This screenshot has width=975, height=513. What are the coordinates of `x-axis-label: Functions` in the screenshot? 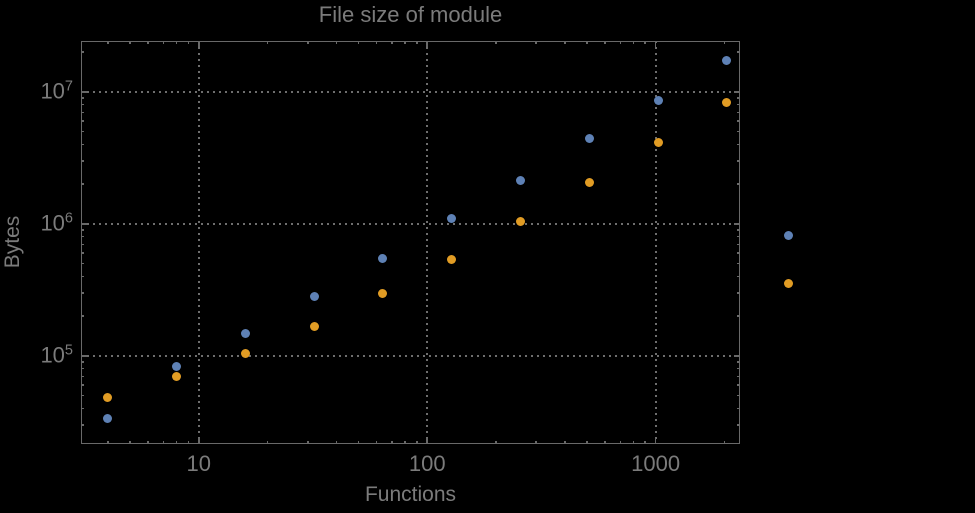 It's located at (410, 494).